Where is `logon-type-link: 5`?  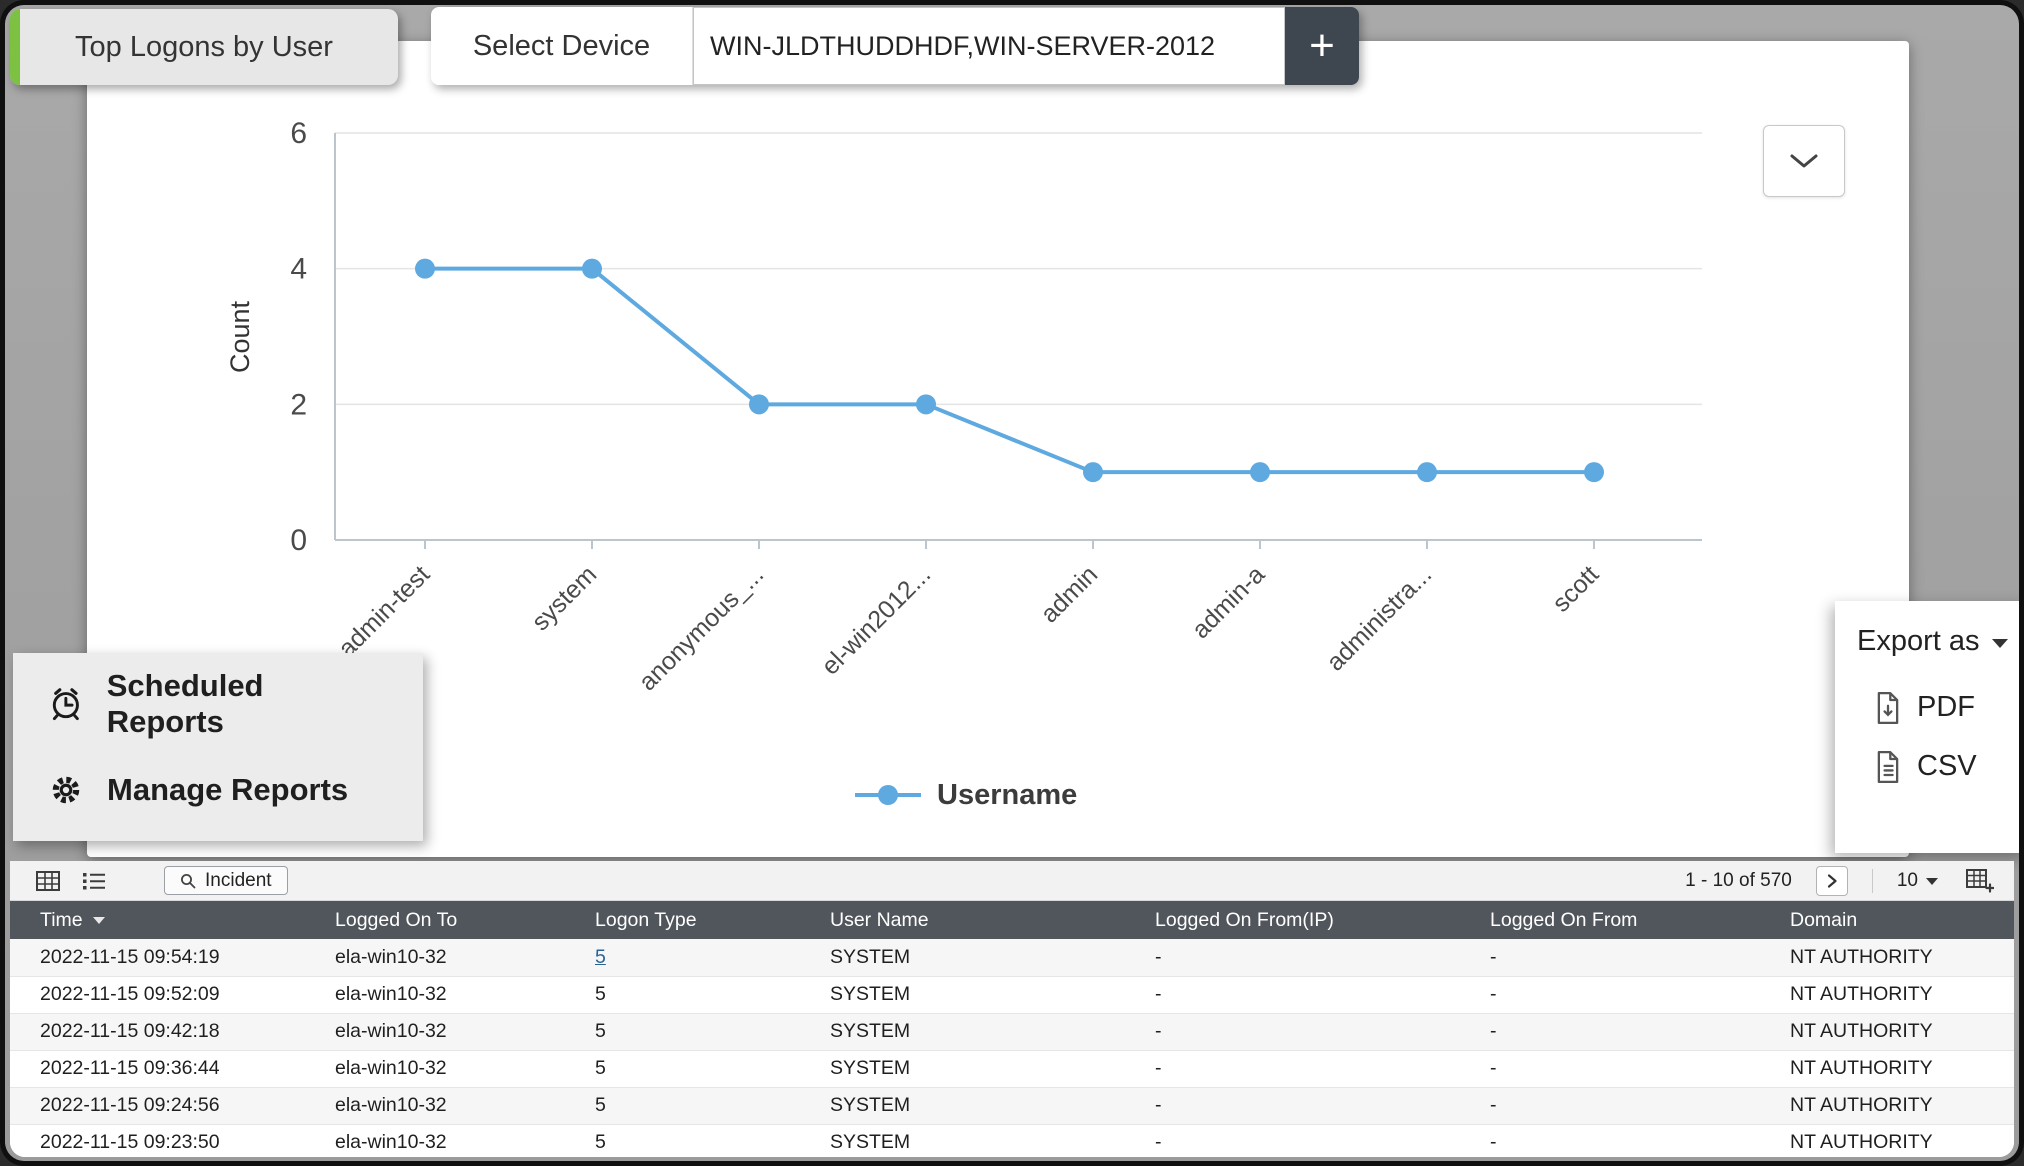
logon-type-link: 5 is located at coordinates (600, 956).